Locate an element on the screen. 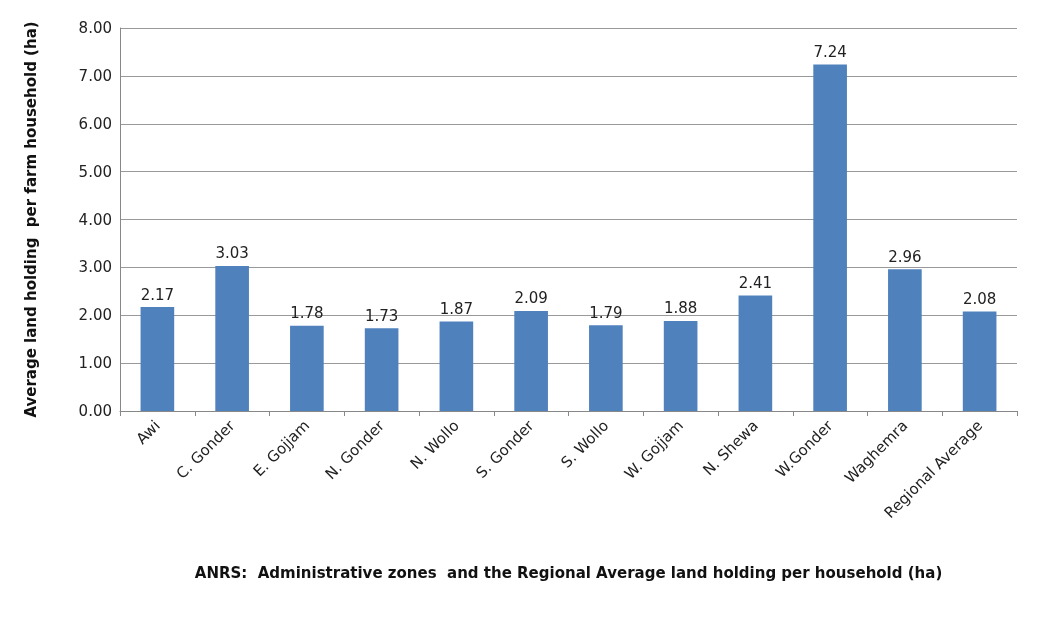  y-tick-label: 6.00 is located at coordinates (95, 123).